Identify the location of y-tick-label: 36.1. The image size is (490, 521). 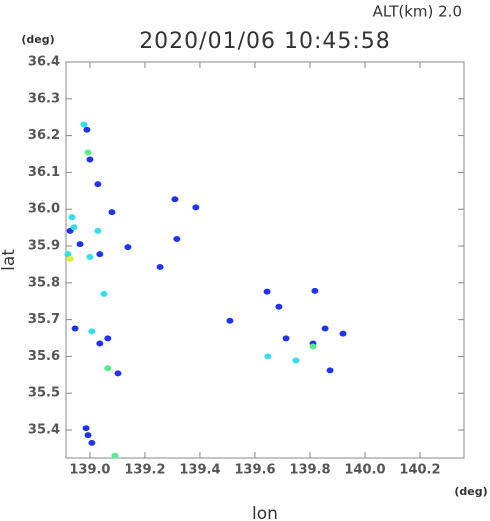
(44, 172).